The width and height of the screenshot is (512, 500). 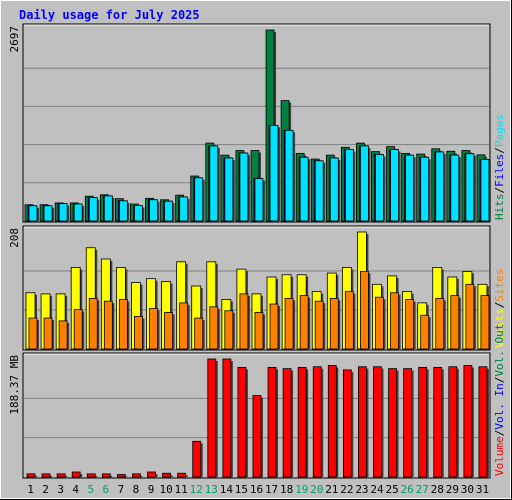 What do you see at coordinates (14, 39) in the screenshot?
I see `max-value-label: 2697` at bounding box center [14, 39].